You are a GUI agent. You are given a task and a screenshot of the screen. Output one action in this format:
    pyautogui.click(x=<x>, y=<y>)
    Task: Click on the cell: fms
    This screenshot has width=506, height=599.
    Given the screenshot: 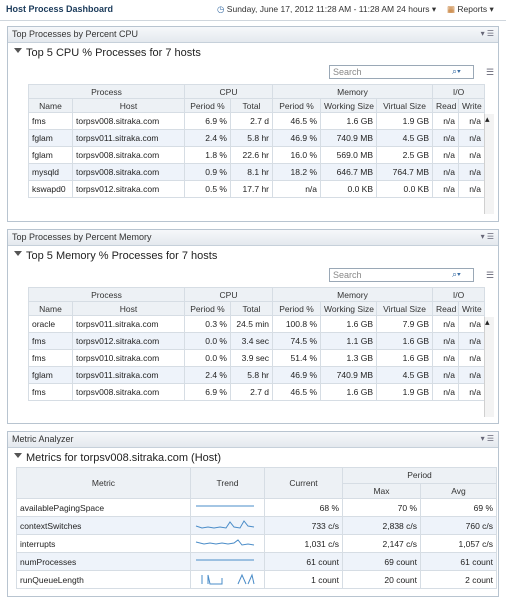 What is the action you would take?
    pyautogui.click(x=50, y=392)
    